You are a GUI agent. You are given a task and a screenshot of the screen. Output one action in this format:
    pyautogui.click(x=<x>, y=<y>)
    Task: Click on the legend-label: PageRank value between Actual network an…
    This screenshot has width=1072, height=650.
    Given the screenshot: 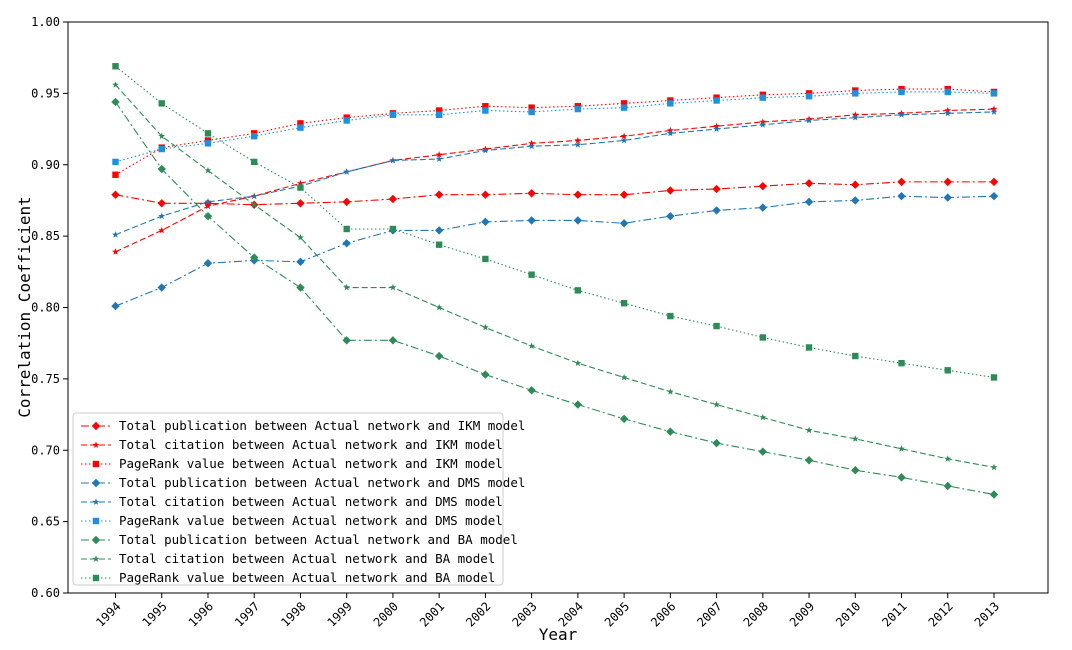 What is the action you would take?
    pyautogui.click(x=311, y=463)
    